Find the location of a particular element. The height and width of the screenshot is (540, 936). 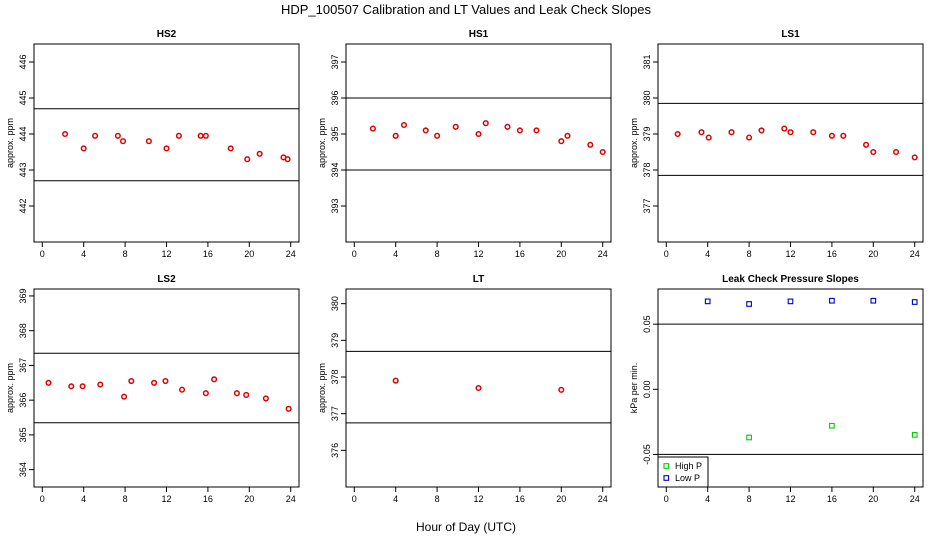

figure-xlabel: Hour of Day (UTC) is located at coordinates (466, 527).